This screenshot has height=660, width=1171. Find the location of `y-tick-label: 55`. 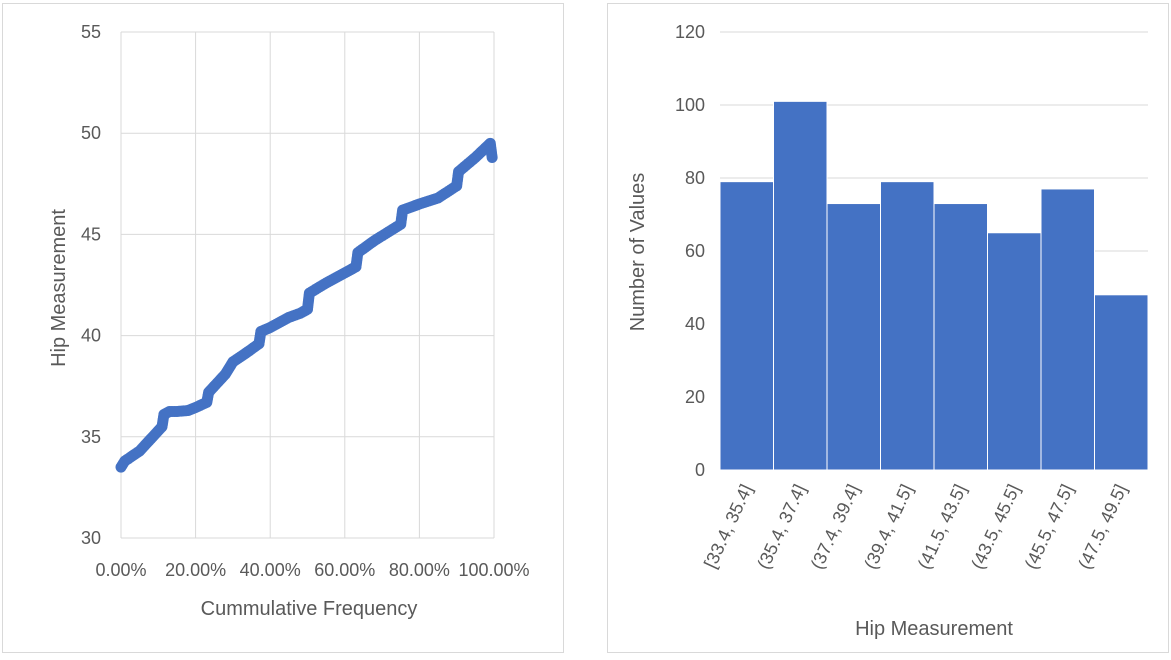

y-tick-label: 55 is located at coordinates (91, 32).